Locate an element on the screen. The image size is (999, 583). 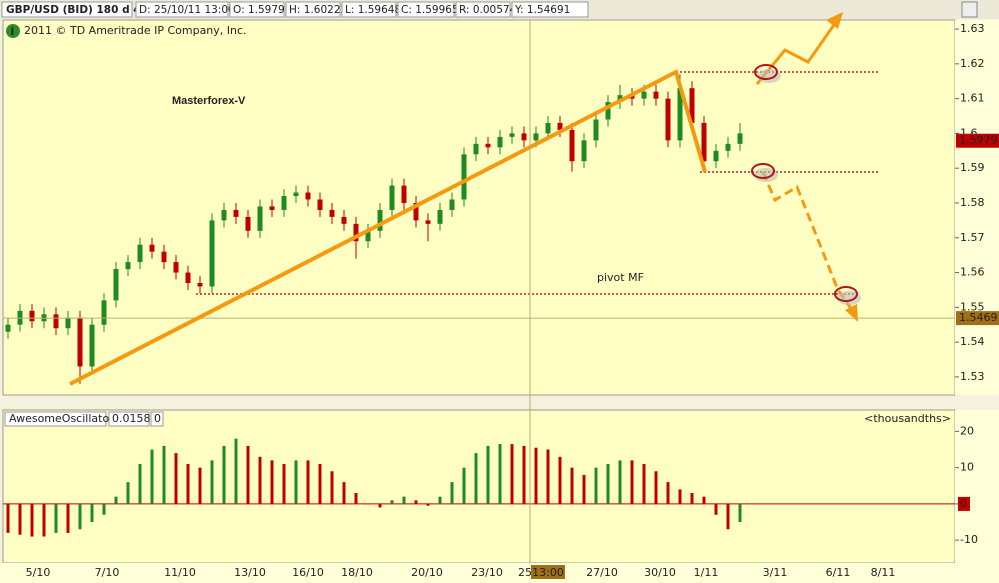
x-tick-label: 18/10 is located at coordinates (357, 572).